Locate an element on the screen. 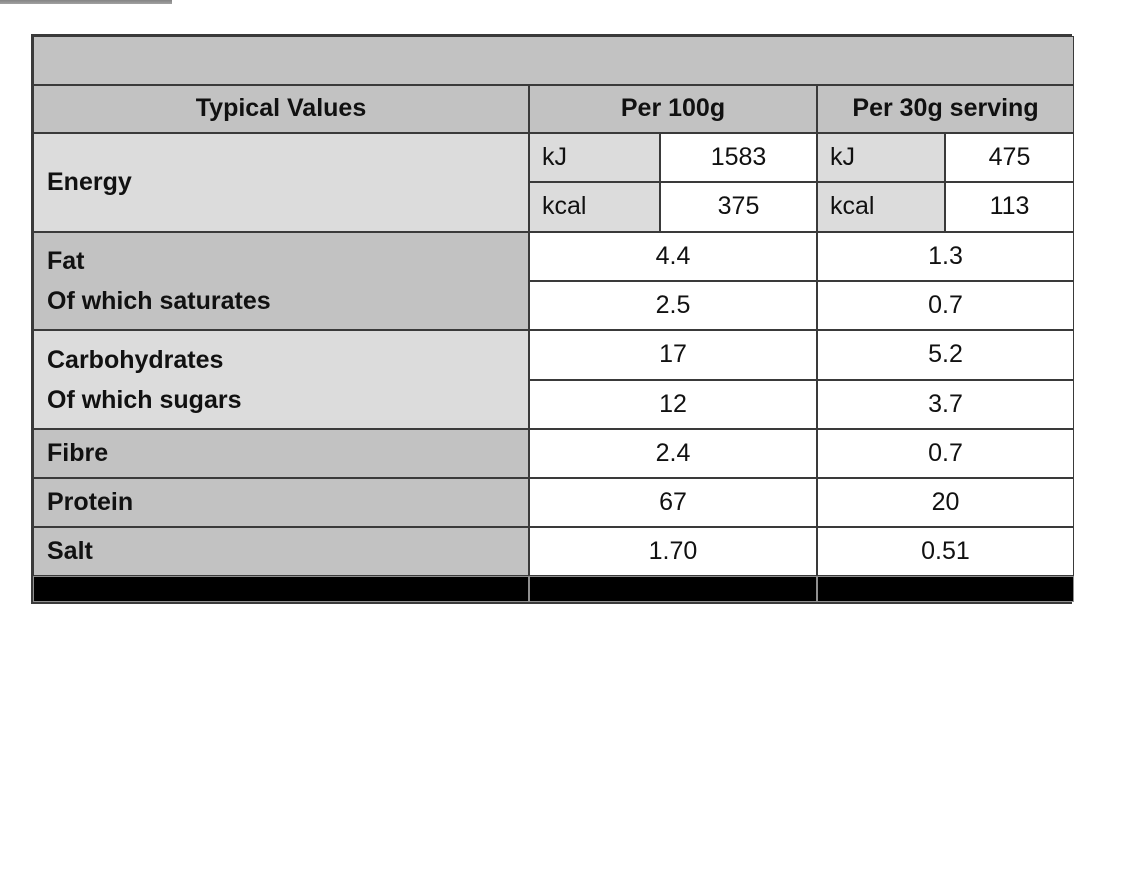 Image resolution: width=1128 pixels, height=871 pixels. cell-fat-per30g: 1.3 is located at coordinates (945, 256).